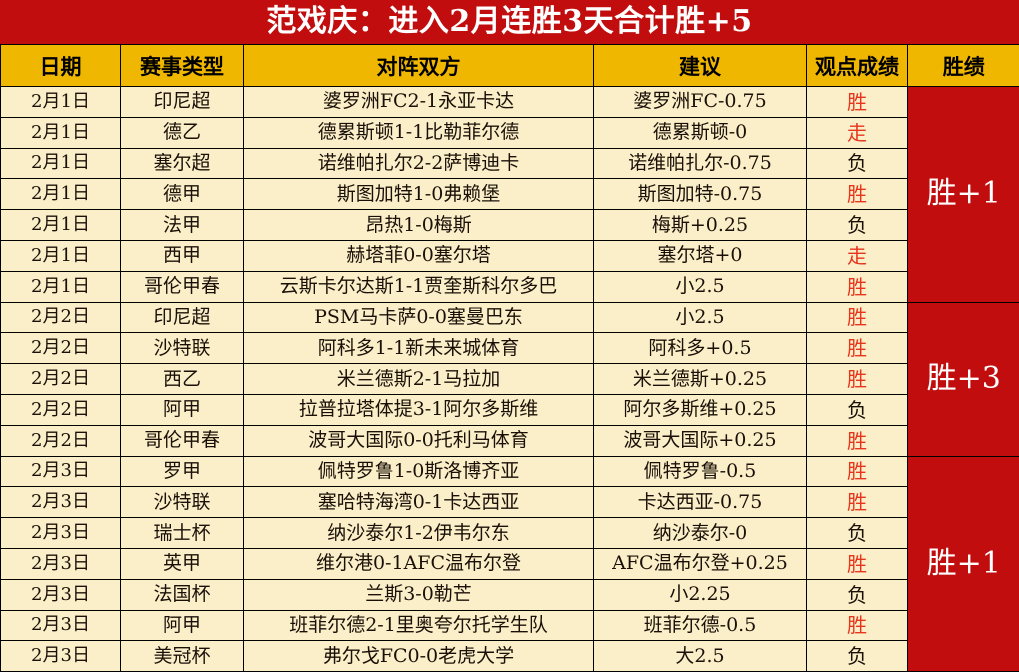 Image resolution: width=1019 pixels, height=672 pixels. Describe the element at coordinates (963, 379) in the screenshot. I see `cell-streak-total: 胜+3` at that location.